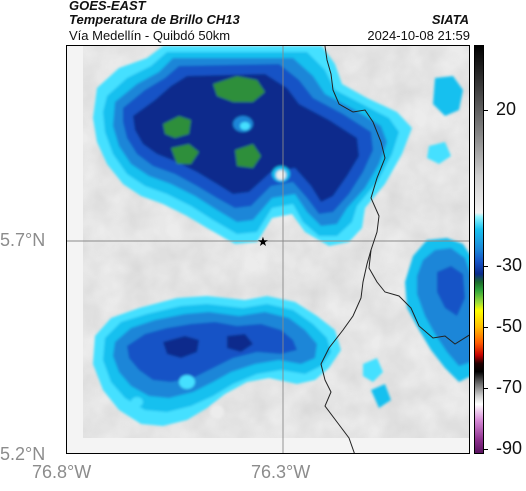 This screenshot has height=491, width=526. I want to click on org-label: SIATA, so click(450, 19).